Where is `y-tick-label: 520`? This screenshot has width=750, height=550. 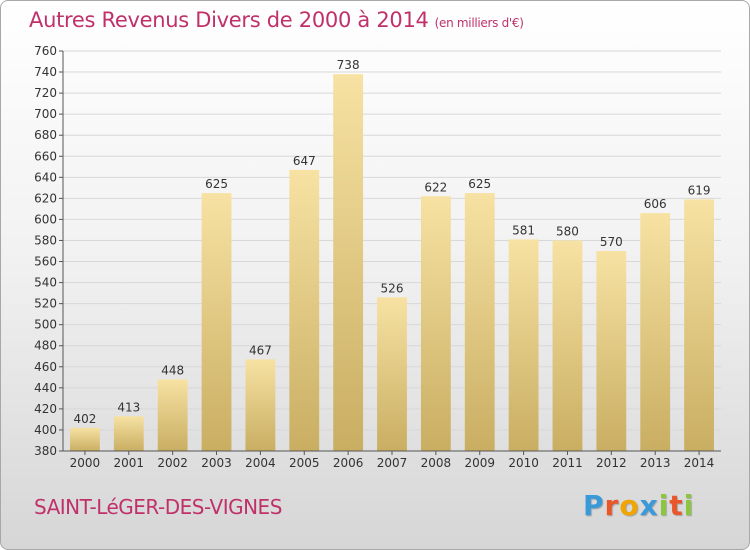
y-tick-label: 520 is located at coordinates (45, 304).